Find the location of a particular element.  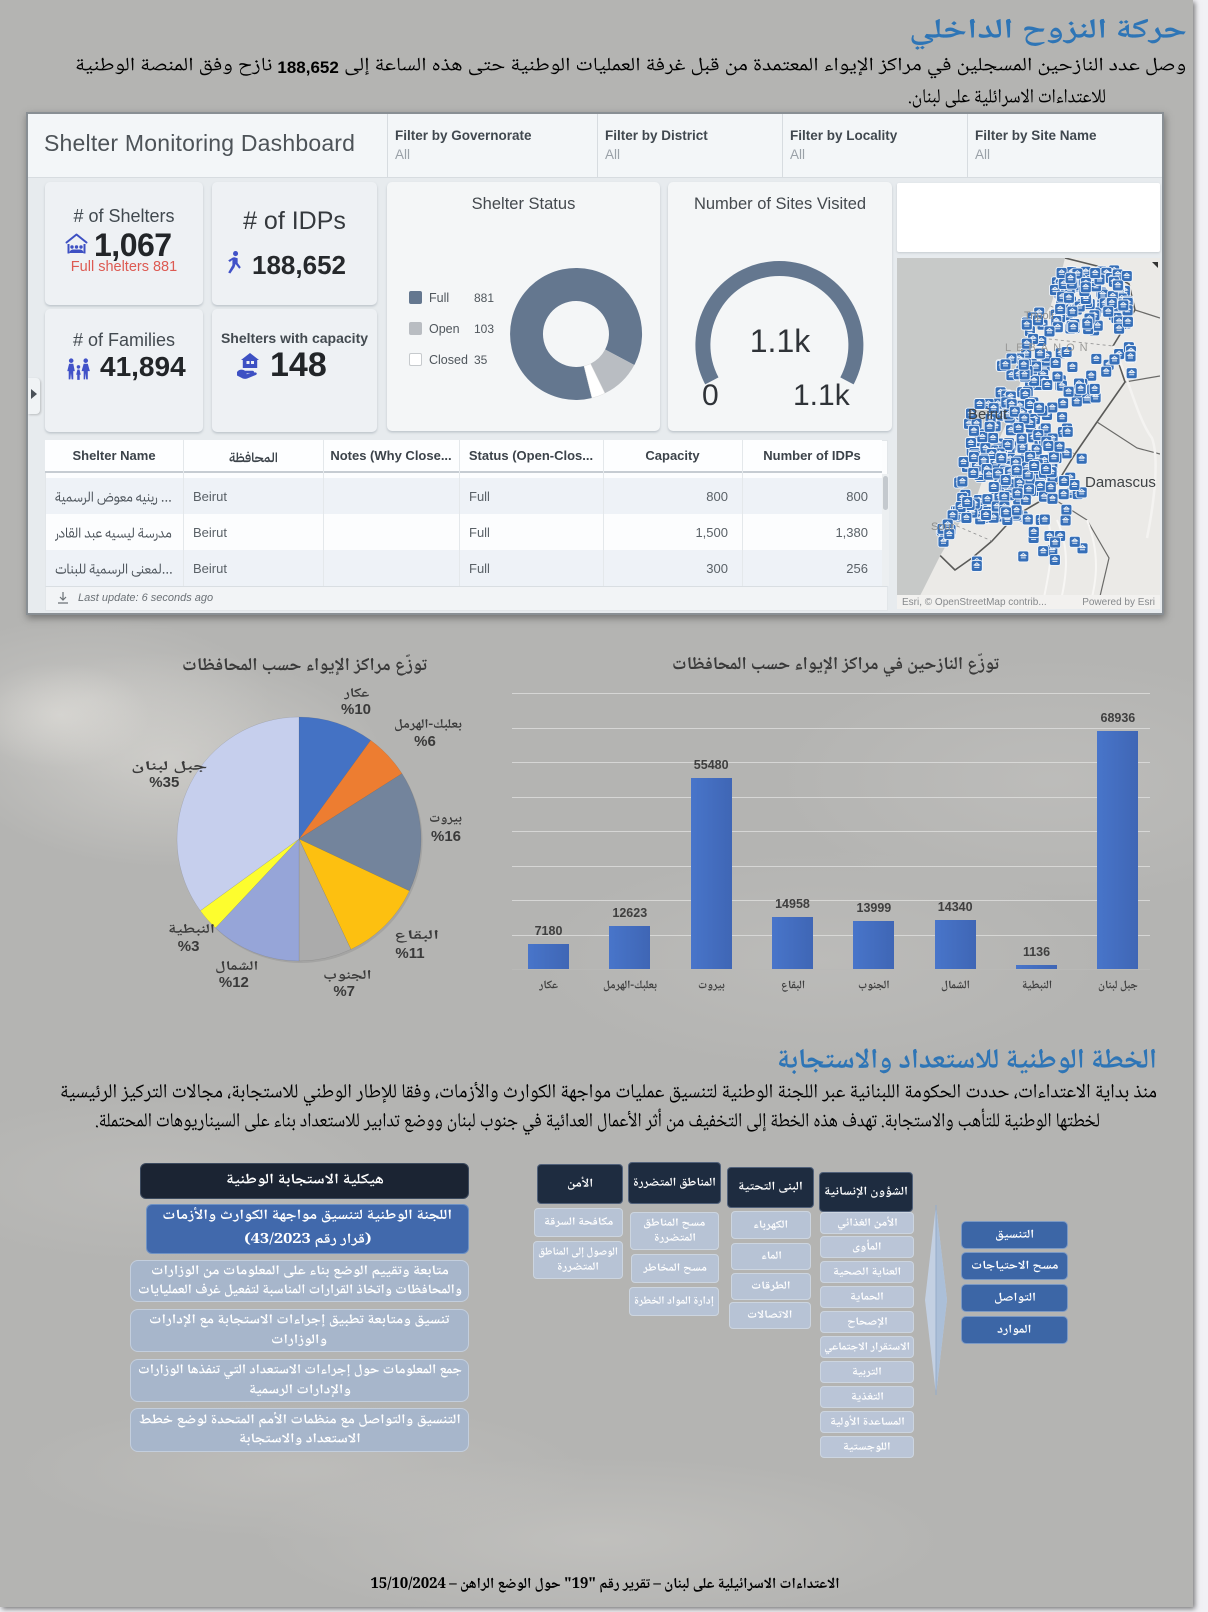

svg-text: Tripoli is located at coordinates (1039, 316).